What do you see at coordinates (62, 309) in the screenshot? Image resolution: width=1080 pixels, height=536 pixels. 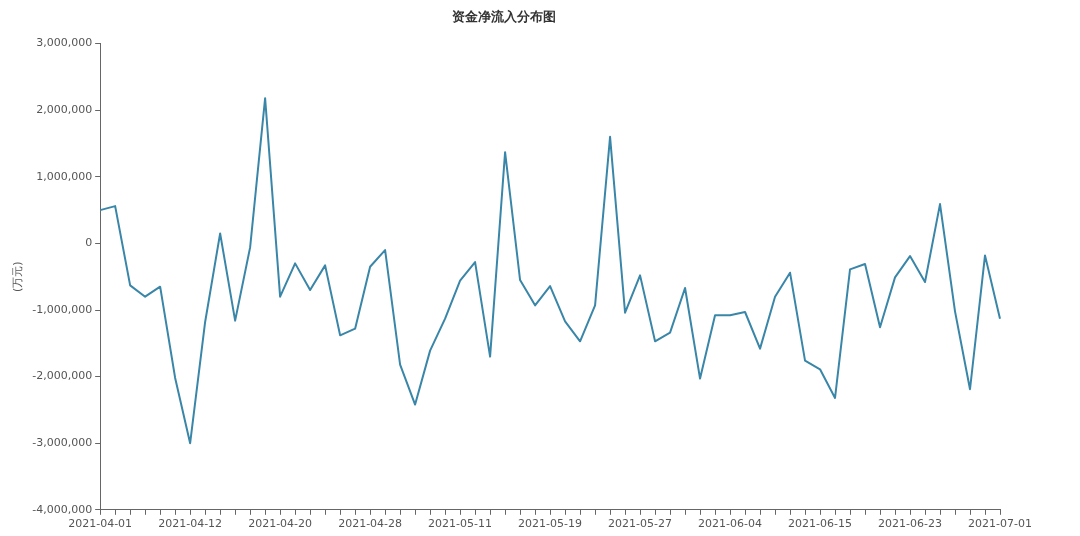 I see `y-tick-label: -1,000,000` at bounding box center [62, 309].